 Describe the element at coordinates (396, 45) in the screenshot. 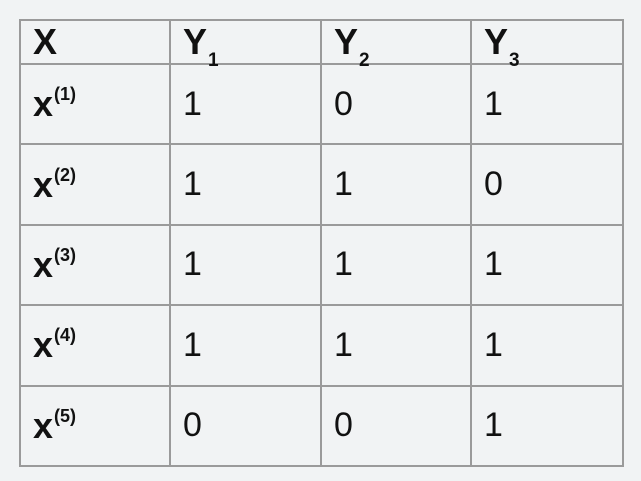

I see `header-y2: Y2` at that location.